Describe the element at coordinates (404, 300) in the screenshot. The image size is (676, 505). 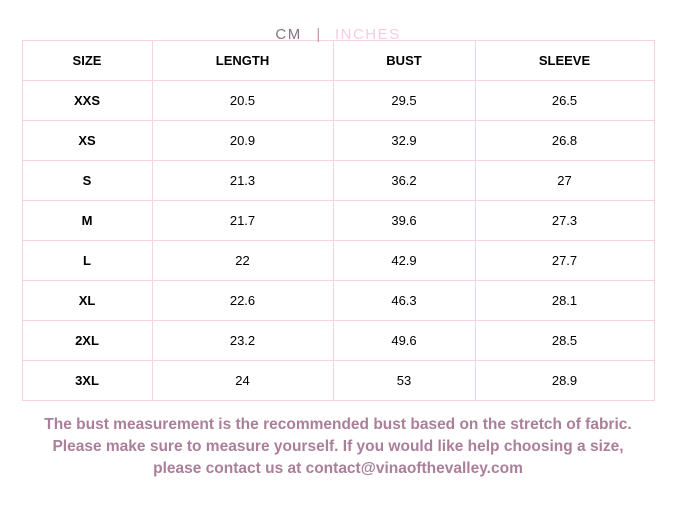
I see `value-cell: 46.3` at that location.